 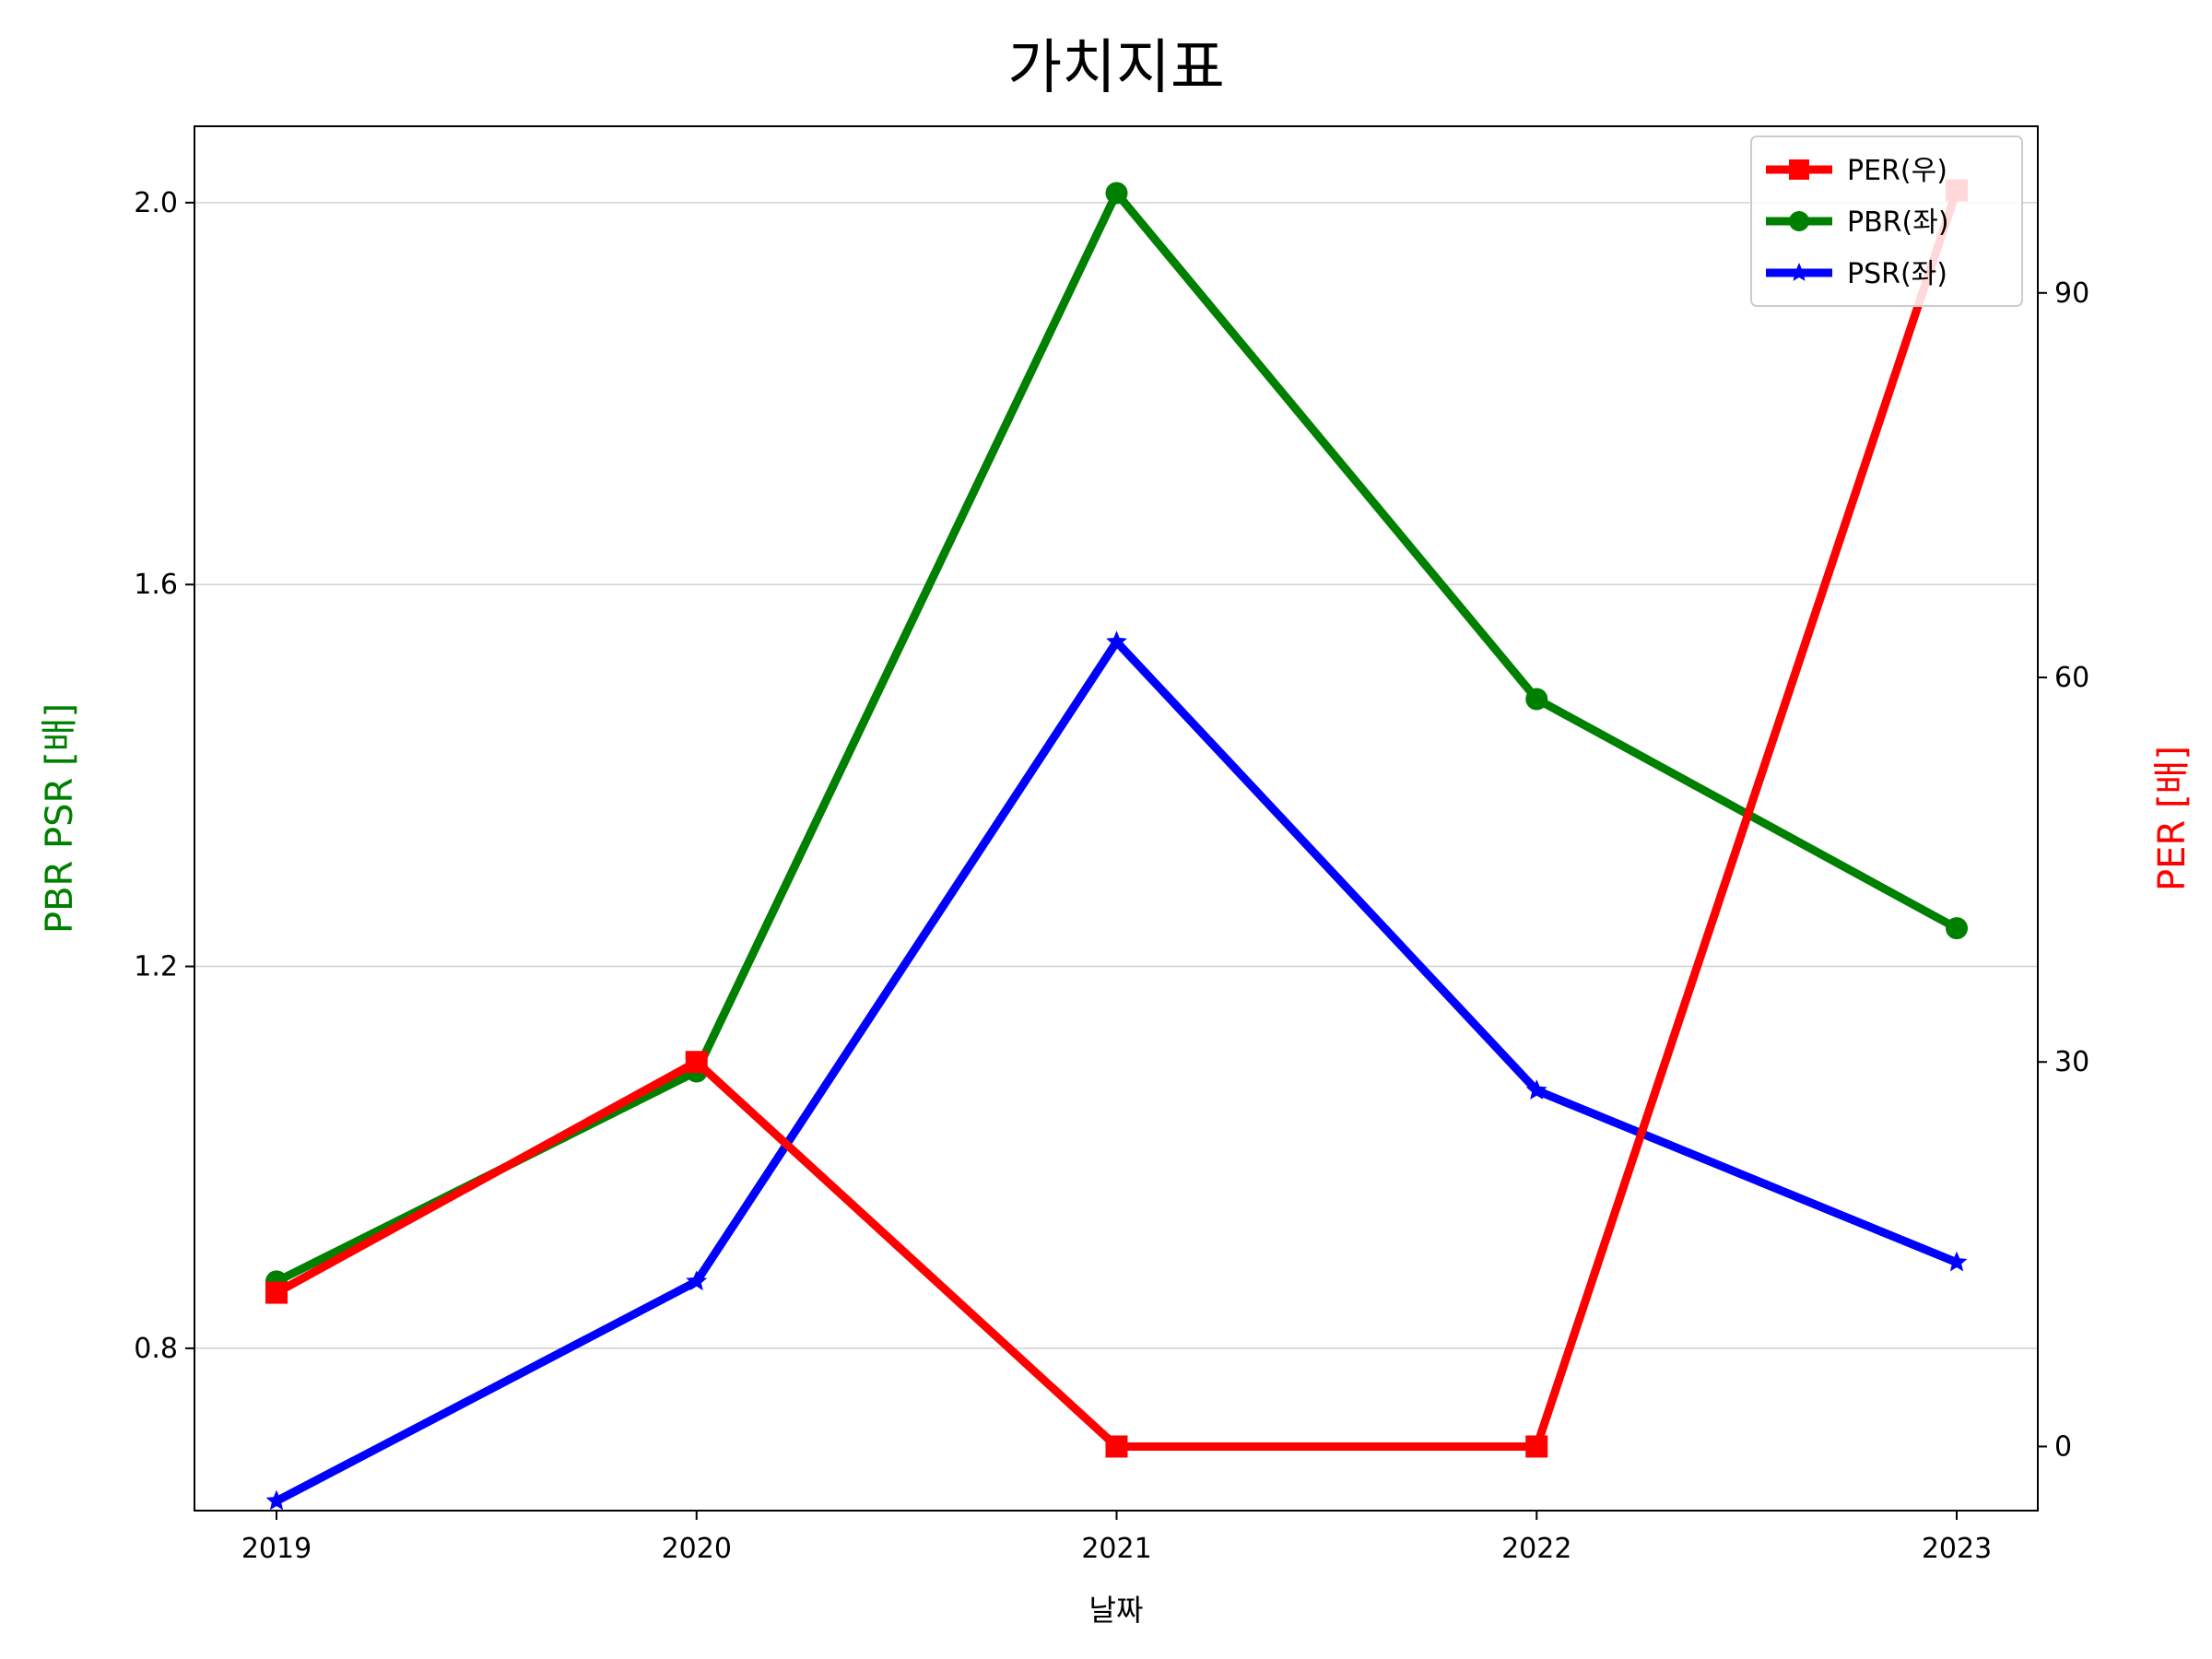 What do you see at coordinates (1898, 222) in the screenshot?
I see `legend-label-pbr: PBR(좌)` at bounding box center [1898, 222].